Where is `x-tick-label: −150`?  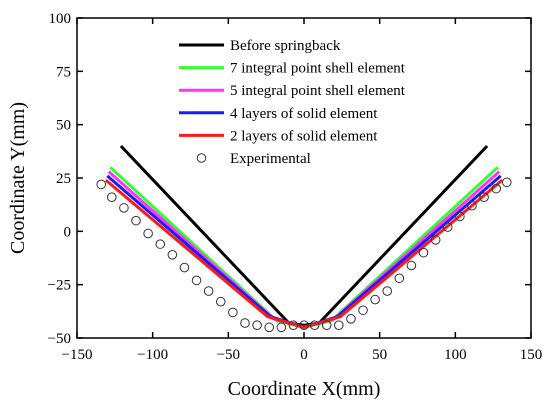 x-tick-label: −150 is located at coordinates (77, 355).